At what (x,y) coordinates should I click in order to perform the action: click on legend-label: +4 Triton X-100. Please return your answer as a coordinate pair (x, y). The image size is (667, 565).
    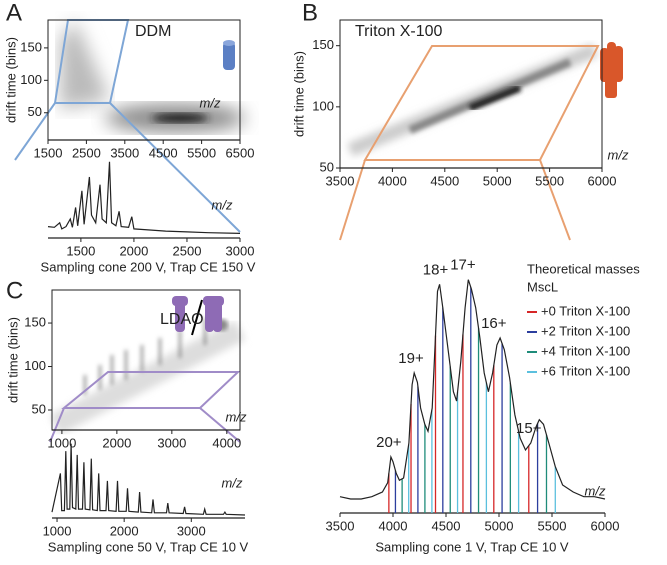
    Looking at the image, I should click on (585, 350).